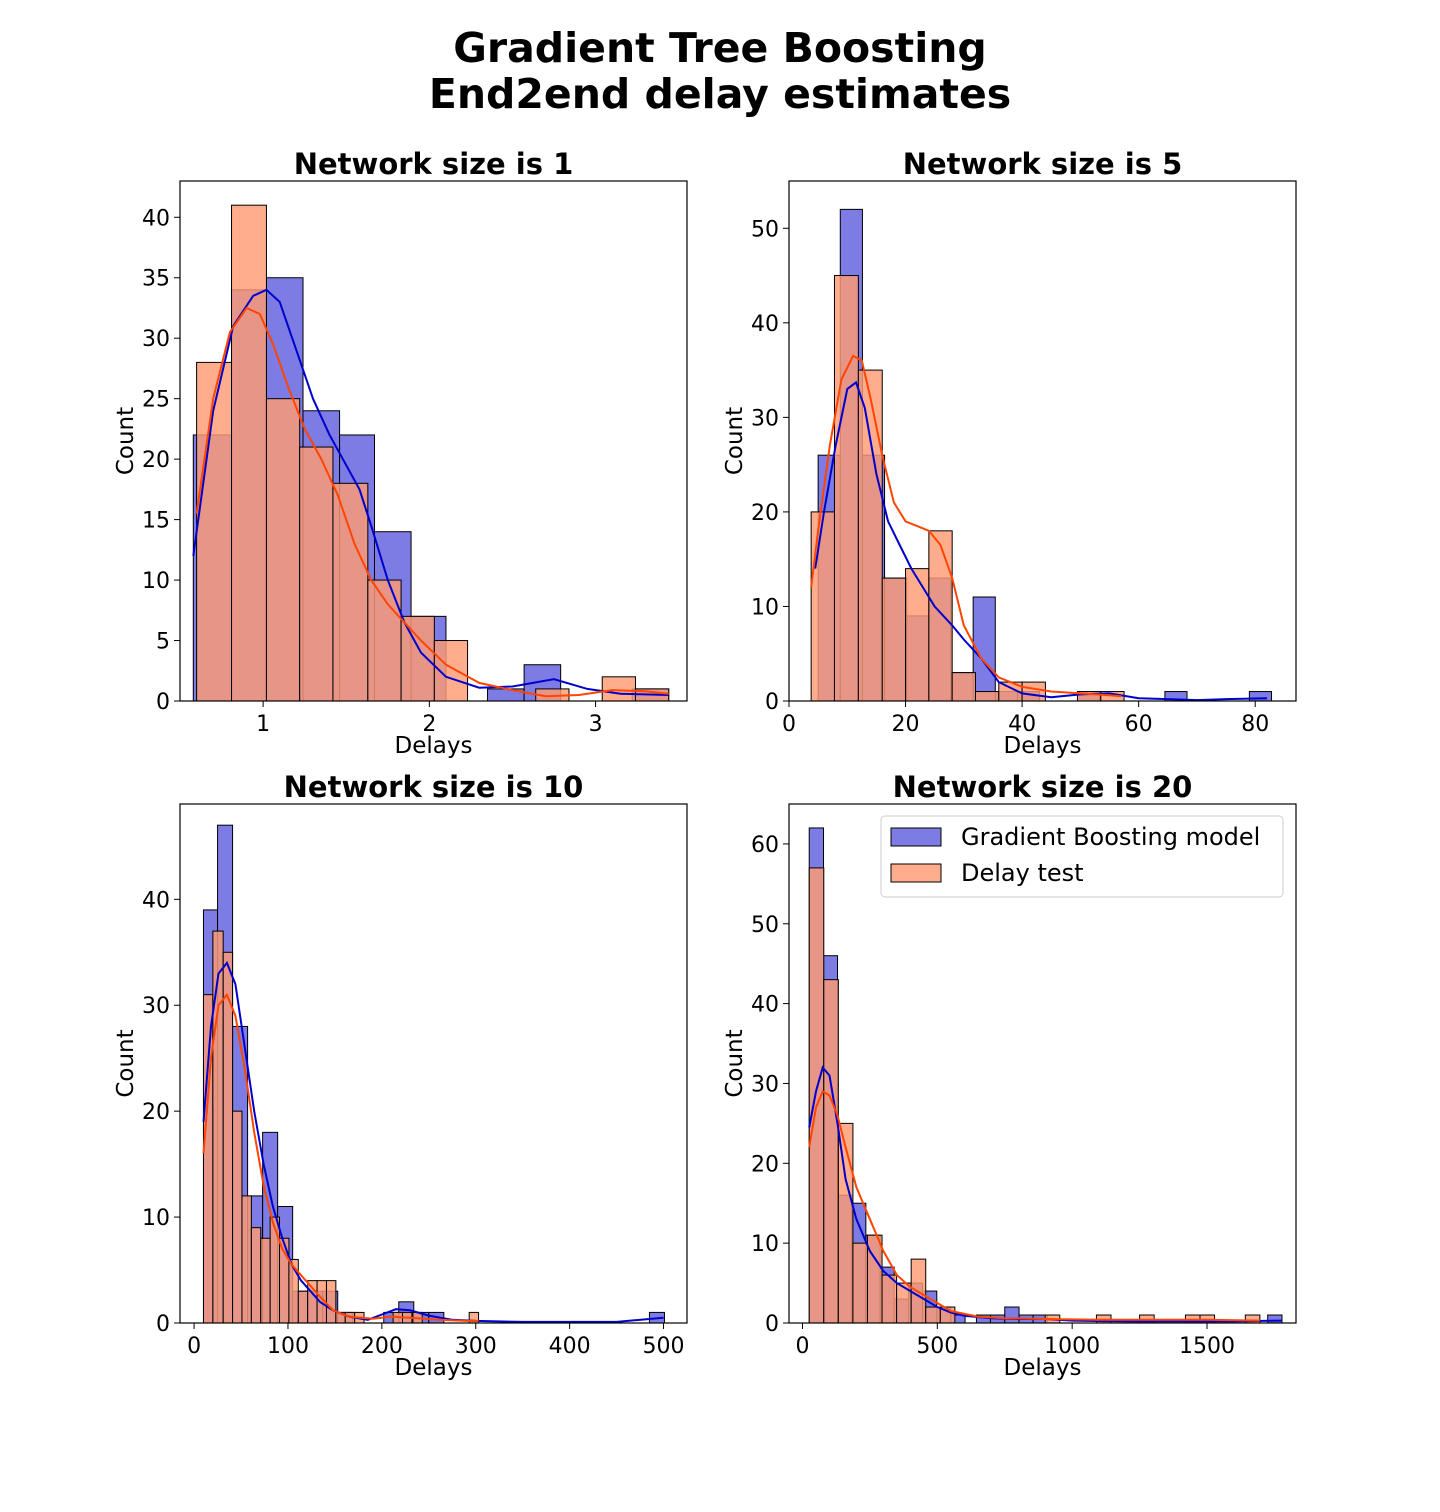 The width and height of the screenshot is (1440, 1512). I want to click on x-tick-label-2: 3, so click(596, 724).